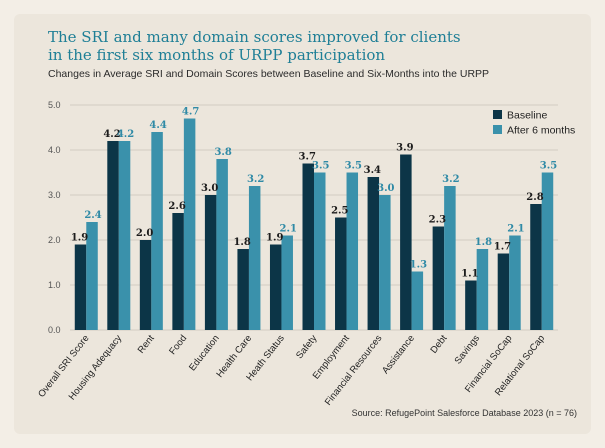 Image resolution: width=605 pixels, height=448 pixels. What do you see at coordinates (204, 353) in the screenshot?
I see `x-tick-label: Education` at bounding box center [204, 353].